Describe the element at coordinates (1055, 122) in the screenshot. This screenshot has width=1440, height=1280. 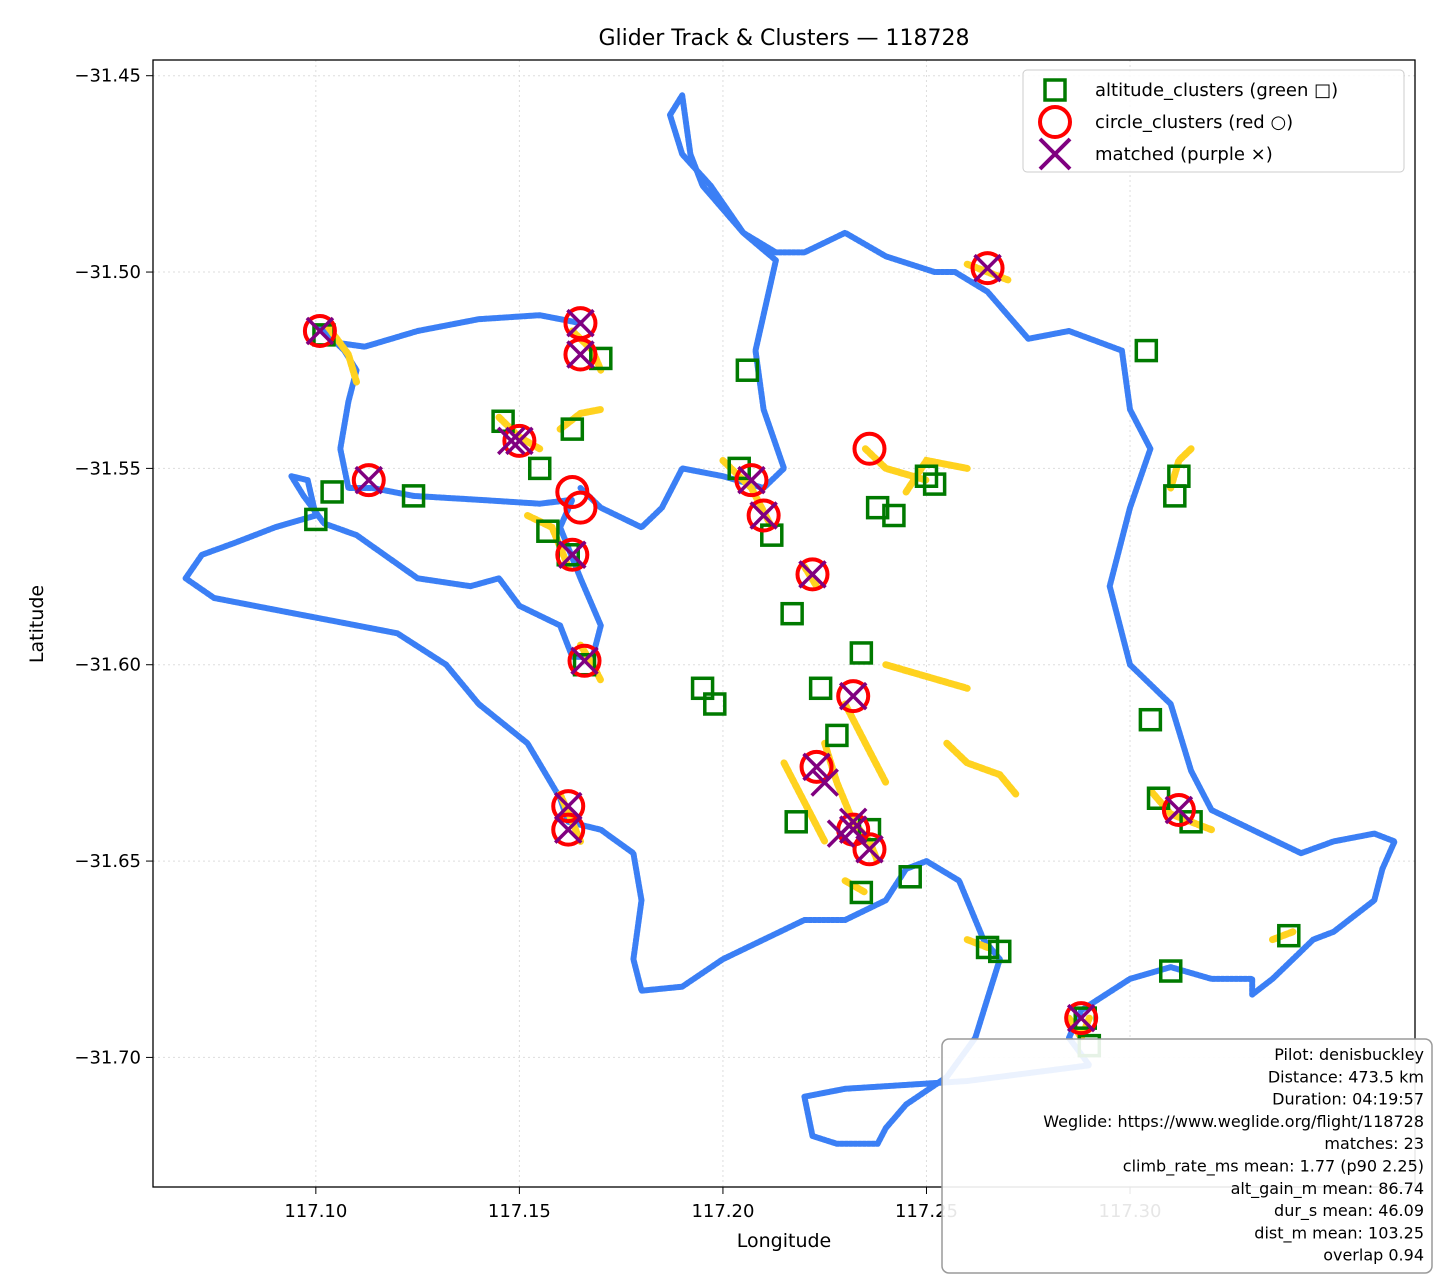
I see `legend-circle-marker` at that location.